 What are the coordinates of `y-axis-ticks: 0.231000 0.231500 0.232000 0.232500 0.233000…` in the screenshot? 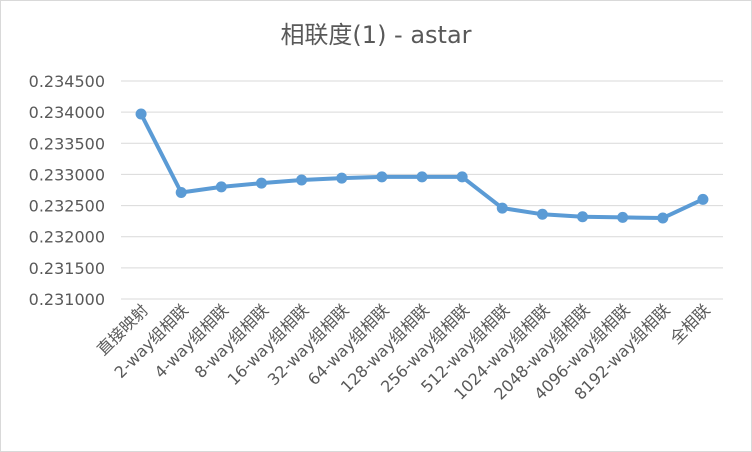 It's located at (67, 190).